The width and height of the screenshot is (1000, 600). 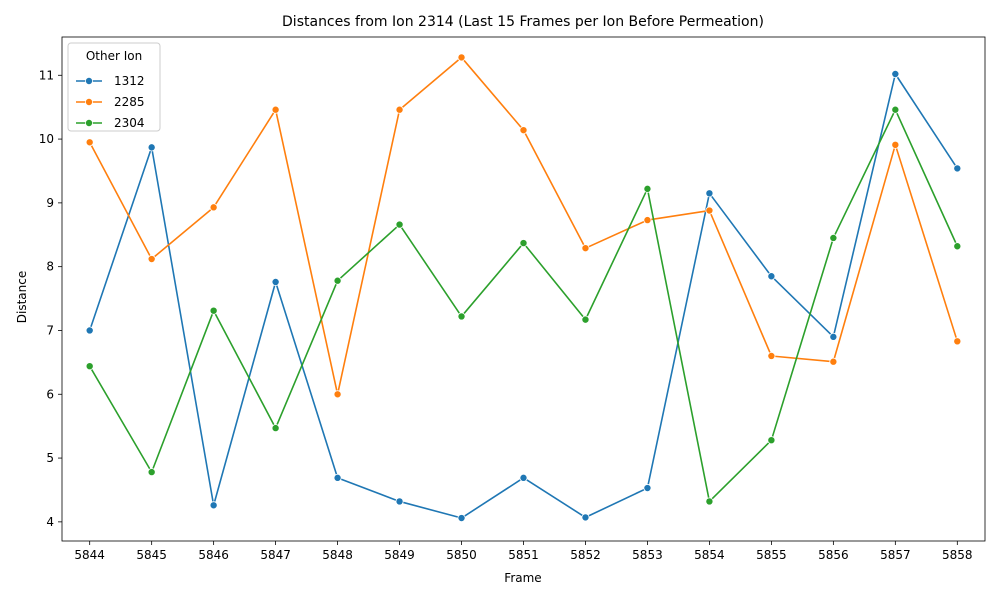 What do you see at coordinates (213, 555) in the screenshot?
I see `x-tick-label: 5846` at bounding box center [213, 555].